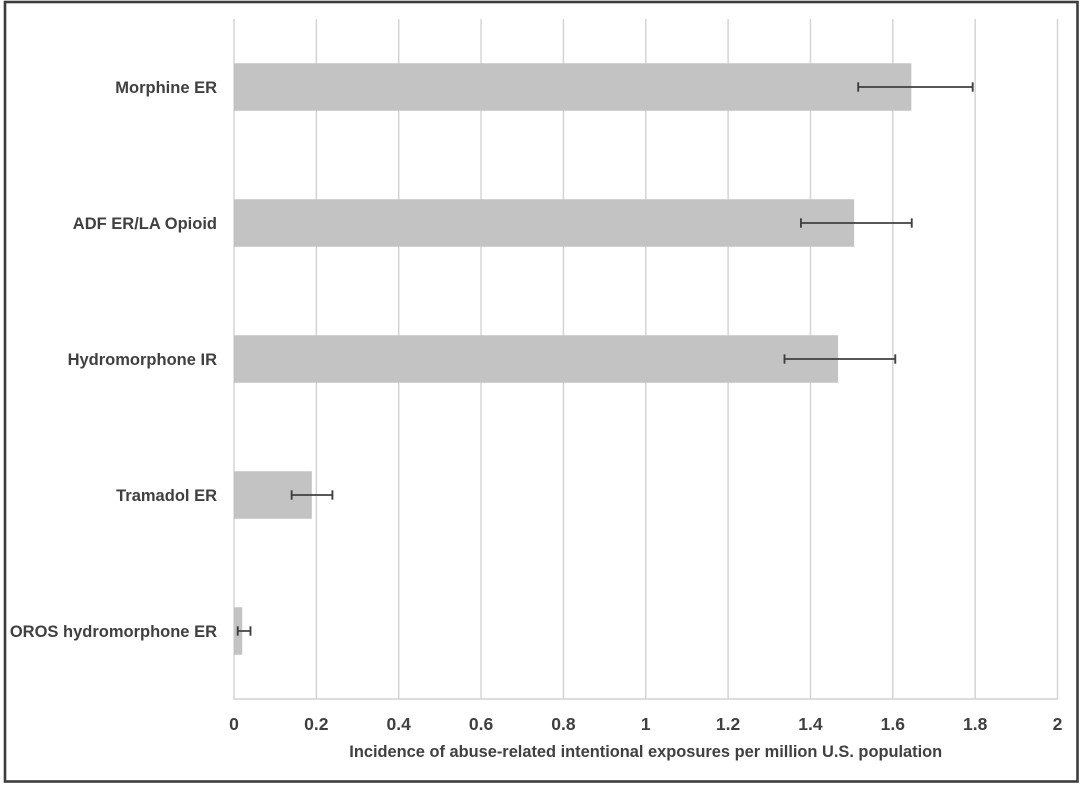 The height and width of the screenshot is (789, 1080). What do you see at coordinates (166, 88) in the screenshot?
I see `svg-text: Morphine ER` at bounding box center [166, 88].